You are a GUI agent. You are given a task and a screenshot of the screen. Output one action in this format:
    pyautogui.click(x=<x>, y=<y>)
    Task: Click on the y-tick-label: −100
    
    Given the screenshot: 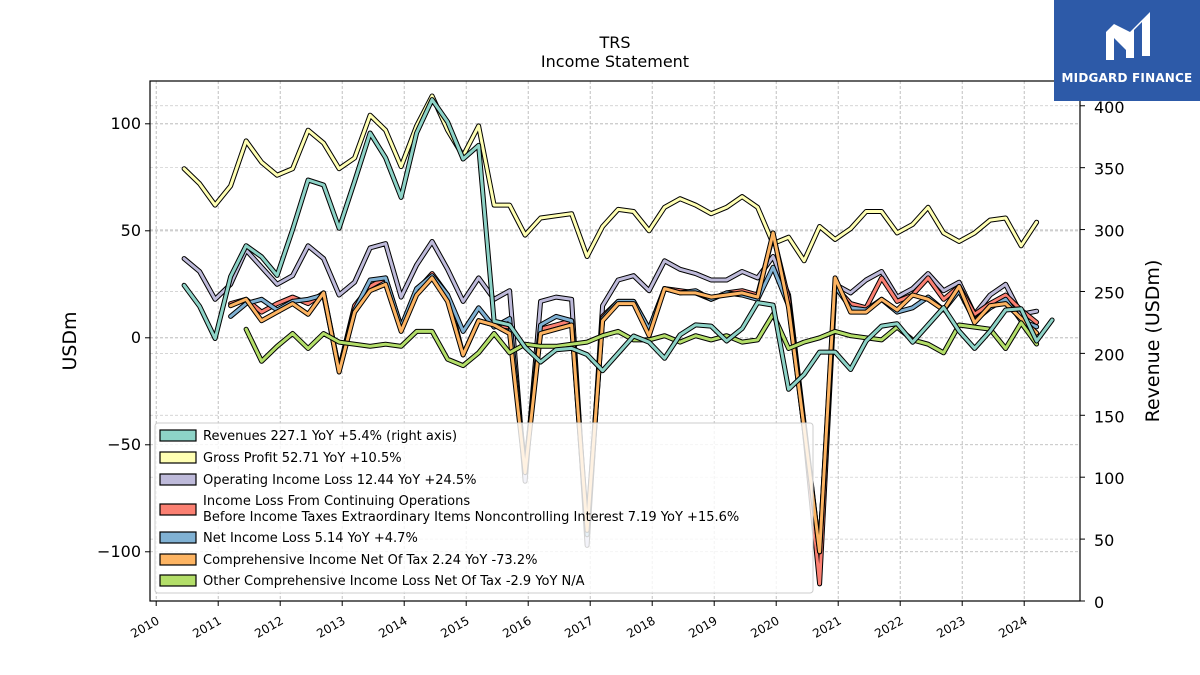 What is the action you would take?
    pyautogui.click(x=119, y=551)
    